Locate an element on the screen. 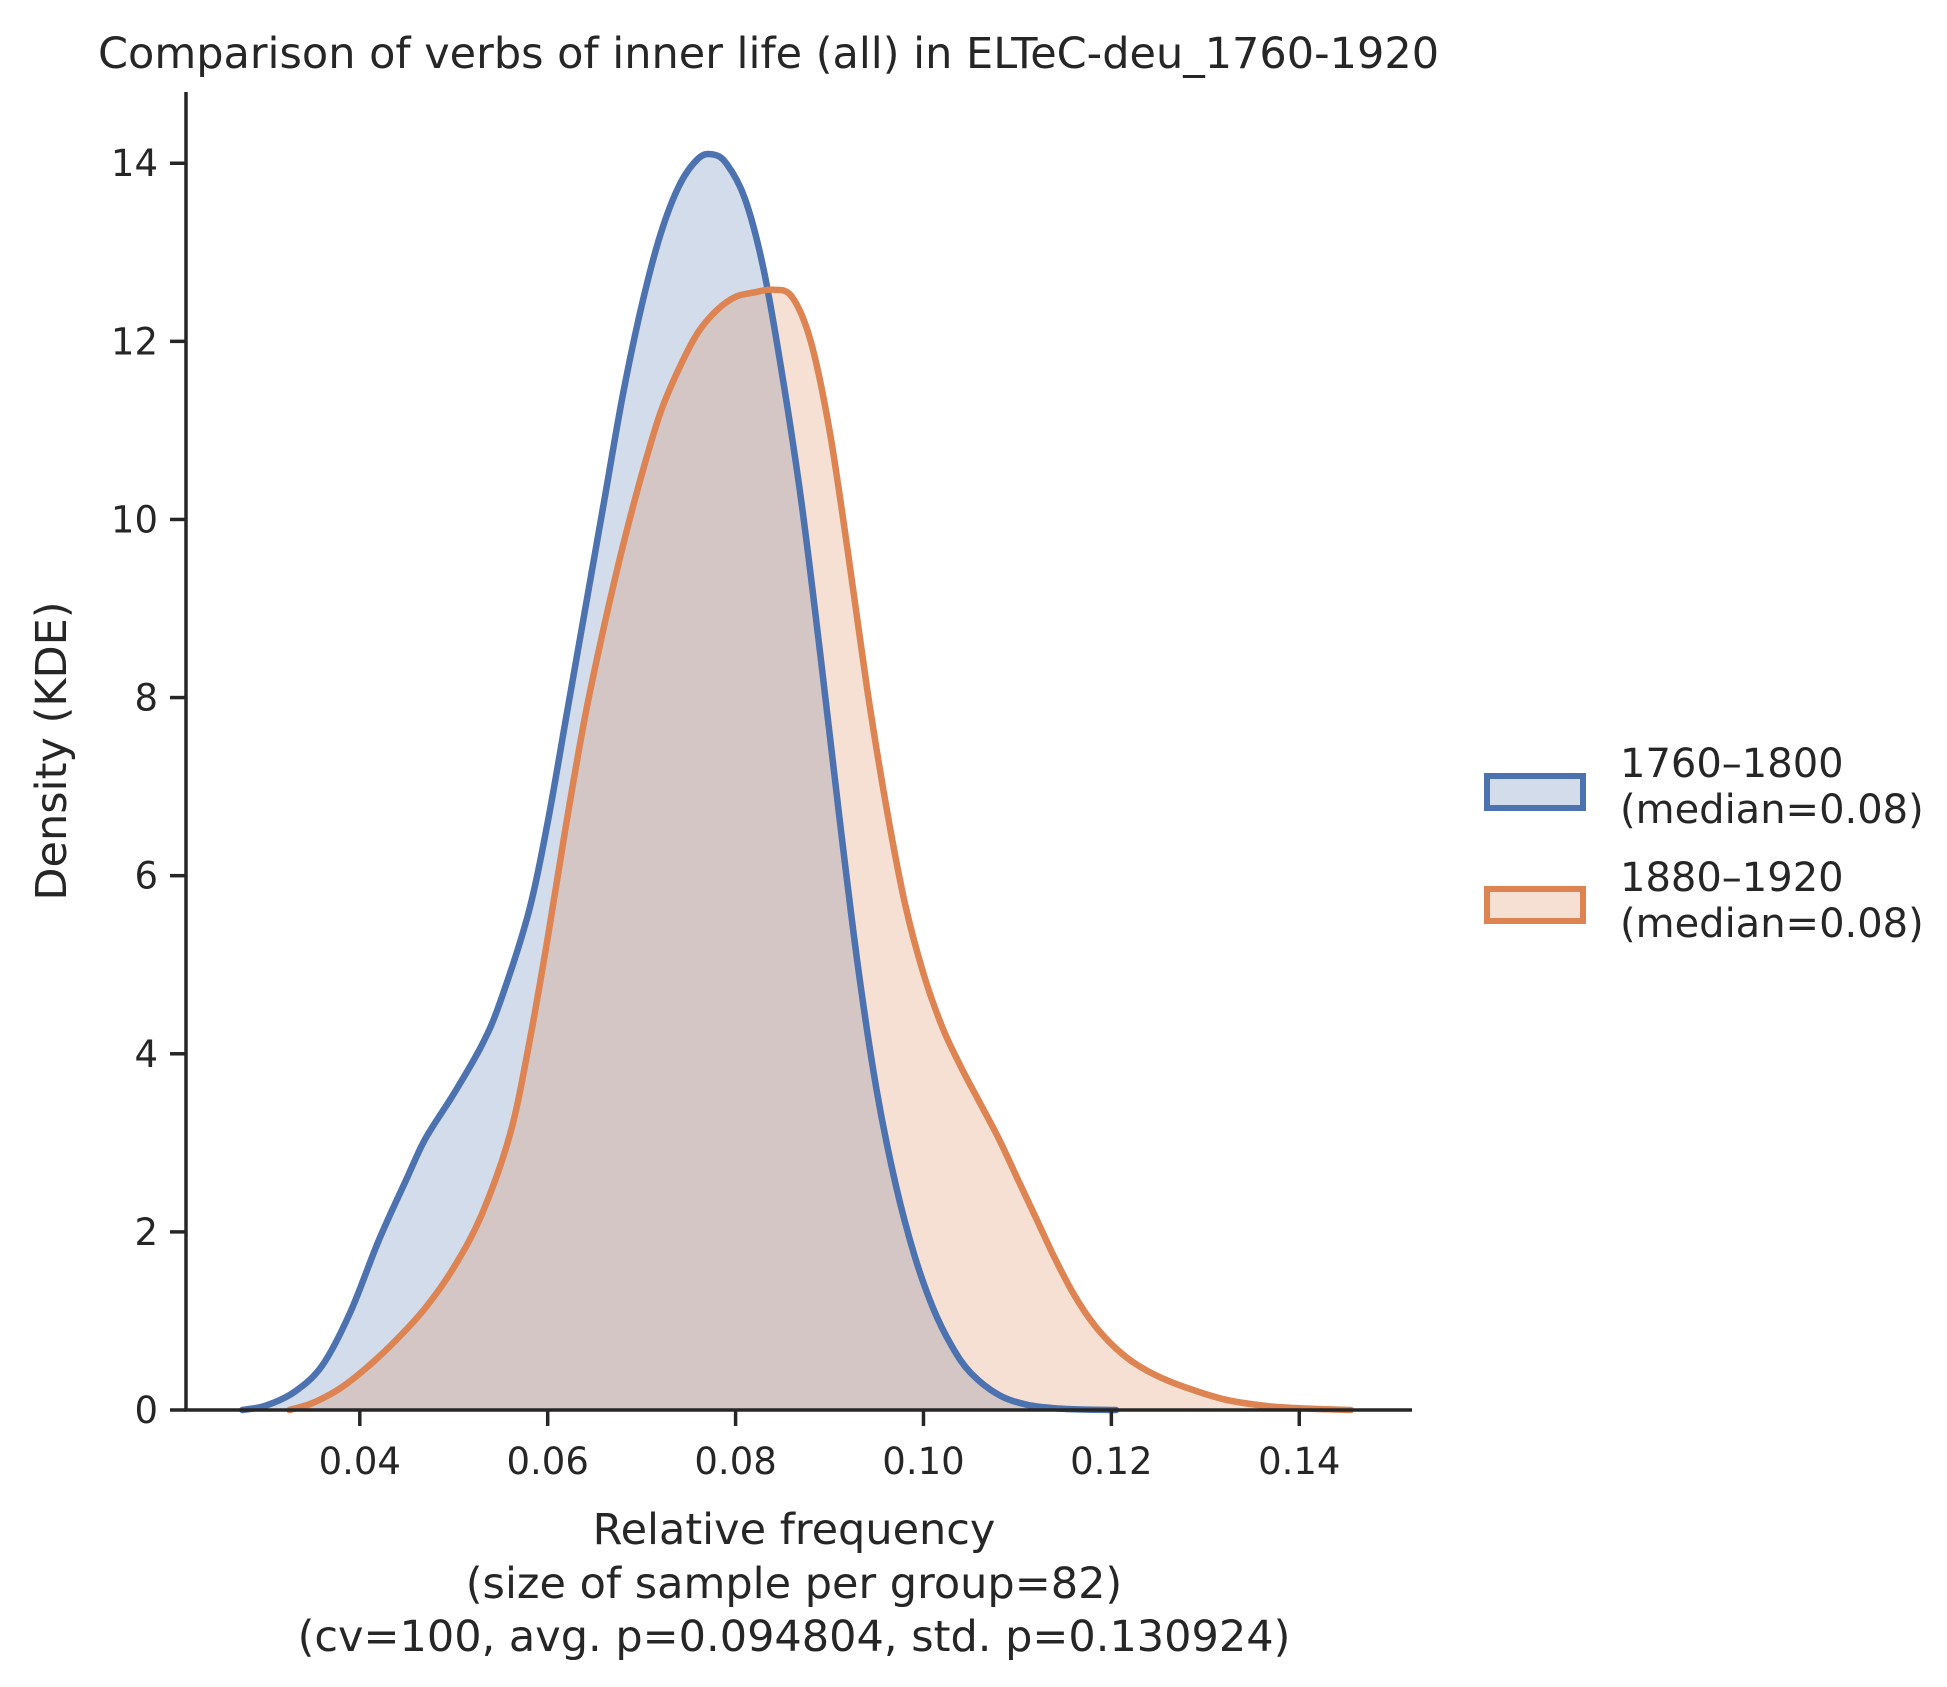 This screenshot has height=1687, width=1947. y-tick-label: 0 is located at coordinates (146, 1410).